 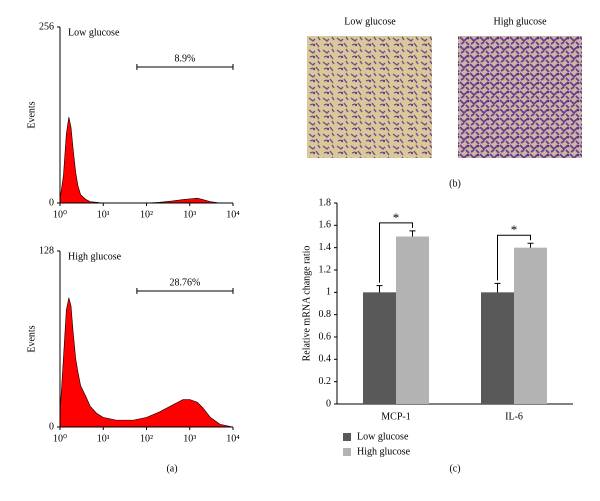 I want to click on panel-label: (b), so click(x=455, y=183).